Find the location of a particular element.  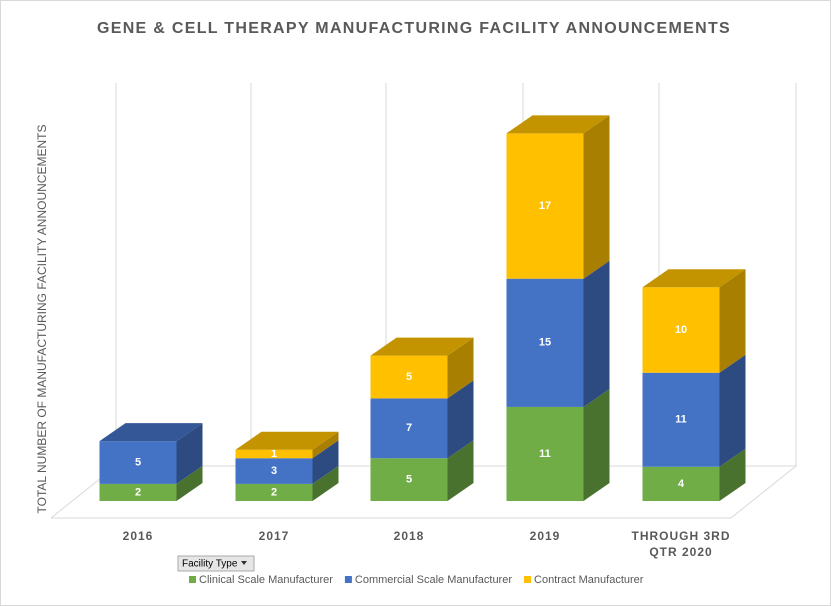

filter-box is located at coordinates (216, 563).